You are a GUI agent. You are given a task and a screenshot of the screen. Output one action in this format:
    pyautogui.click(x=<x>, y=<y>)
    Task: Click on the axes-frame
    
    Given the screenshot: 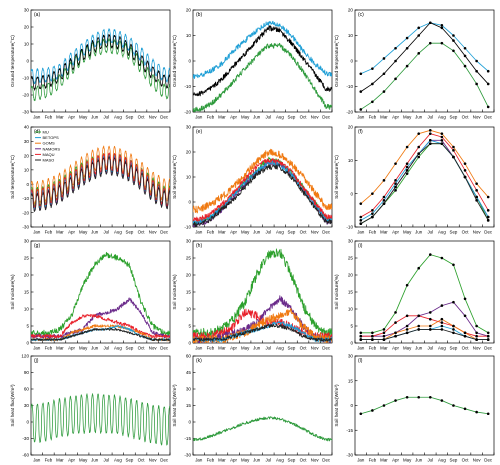 What is the action you would take?
    pyautogui.click(x=262, y=405)
    